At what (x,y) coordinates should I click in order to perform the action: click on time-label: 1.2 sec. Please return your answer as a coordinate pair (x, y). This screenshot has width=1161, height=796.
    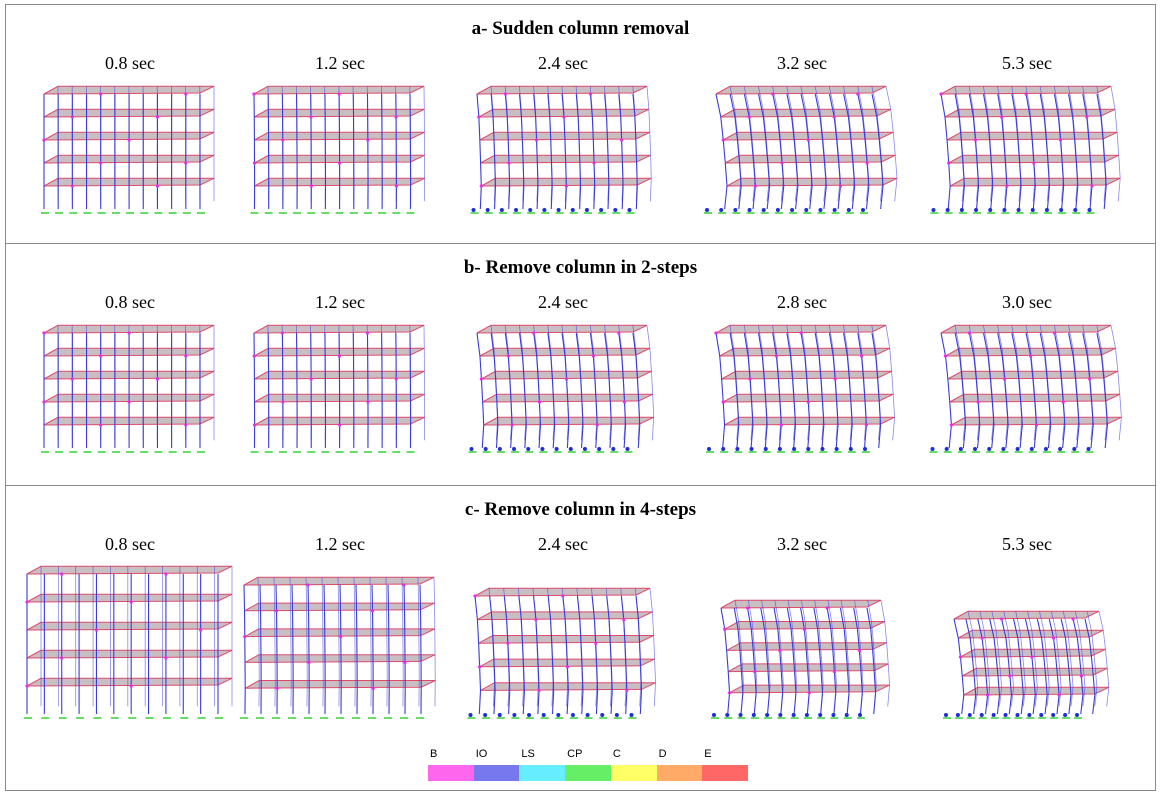
    Looking at the image, I should click on (340, 63).